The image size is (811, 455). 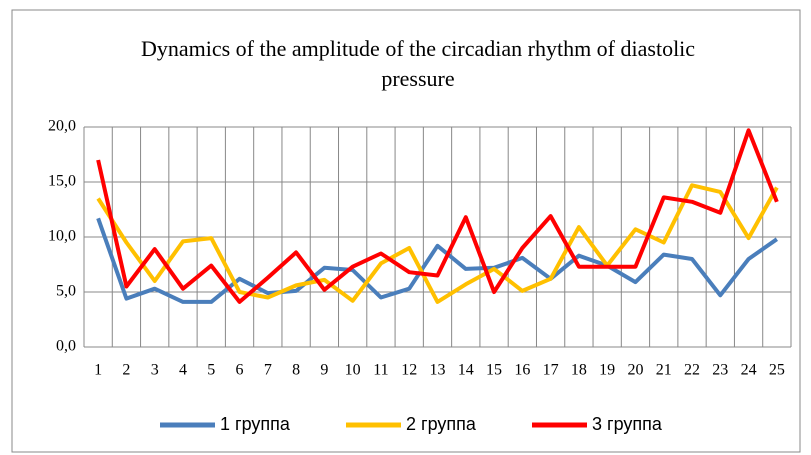 I want to click on x-tick-label: 18, so click(x=579, y=370).